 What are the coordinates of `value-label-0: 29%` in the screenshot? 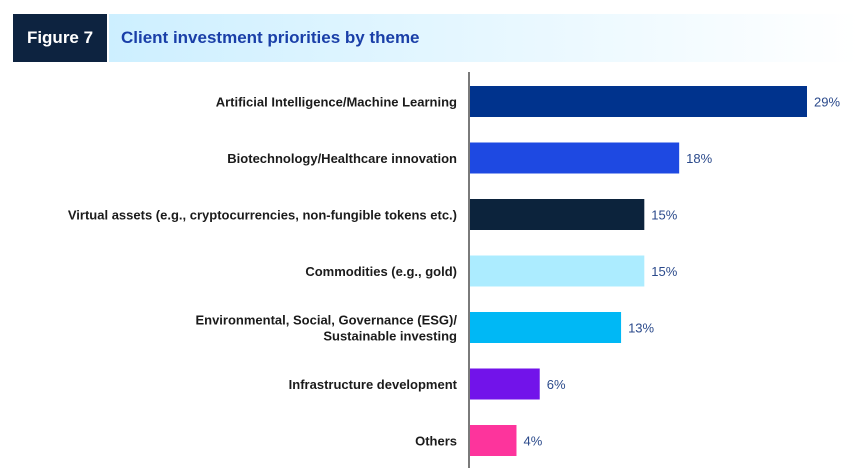 It's located at (827, 102).